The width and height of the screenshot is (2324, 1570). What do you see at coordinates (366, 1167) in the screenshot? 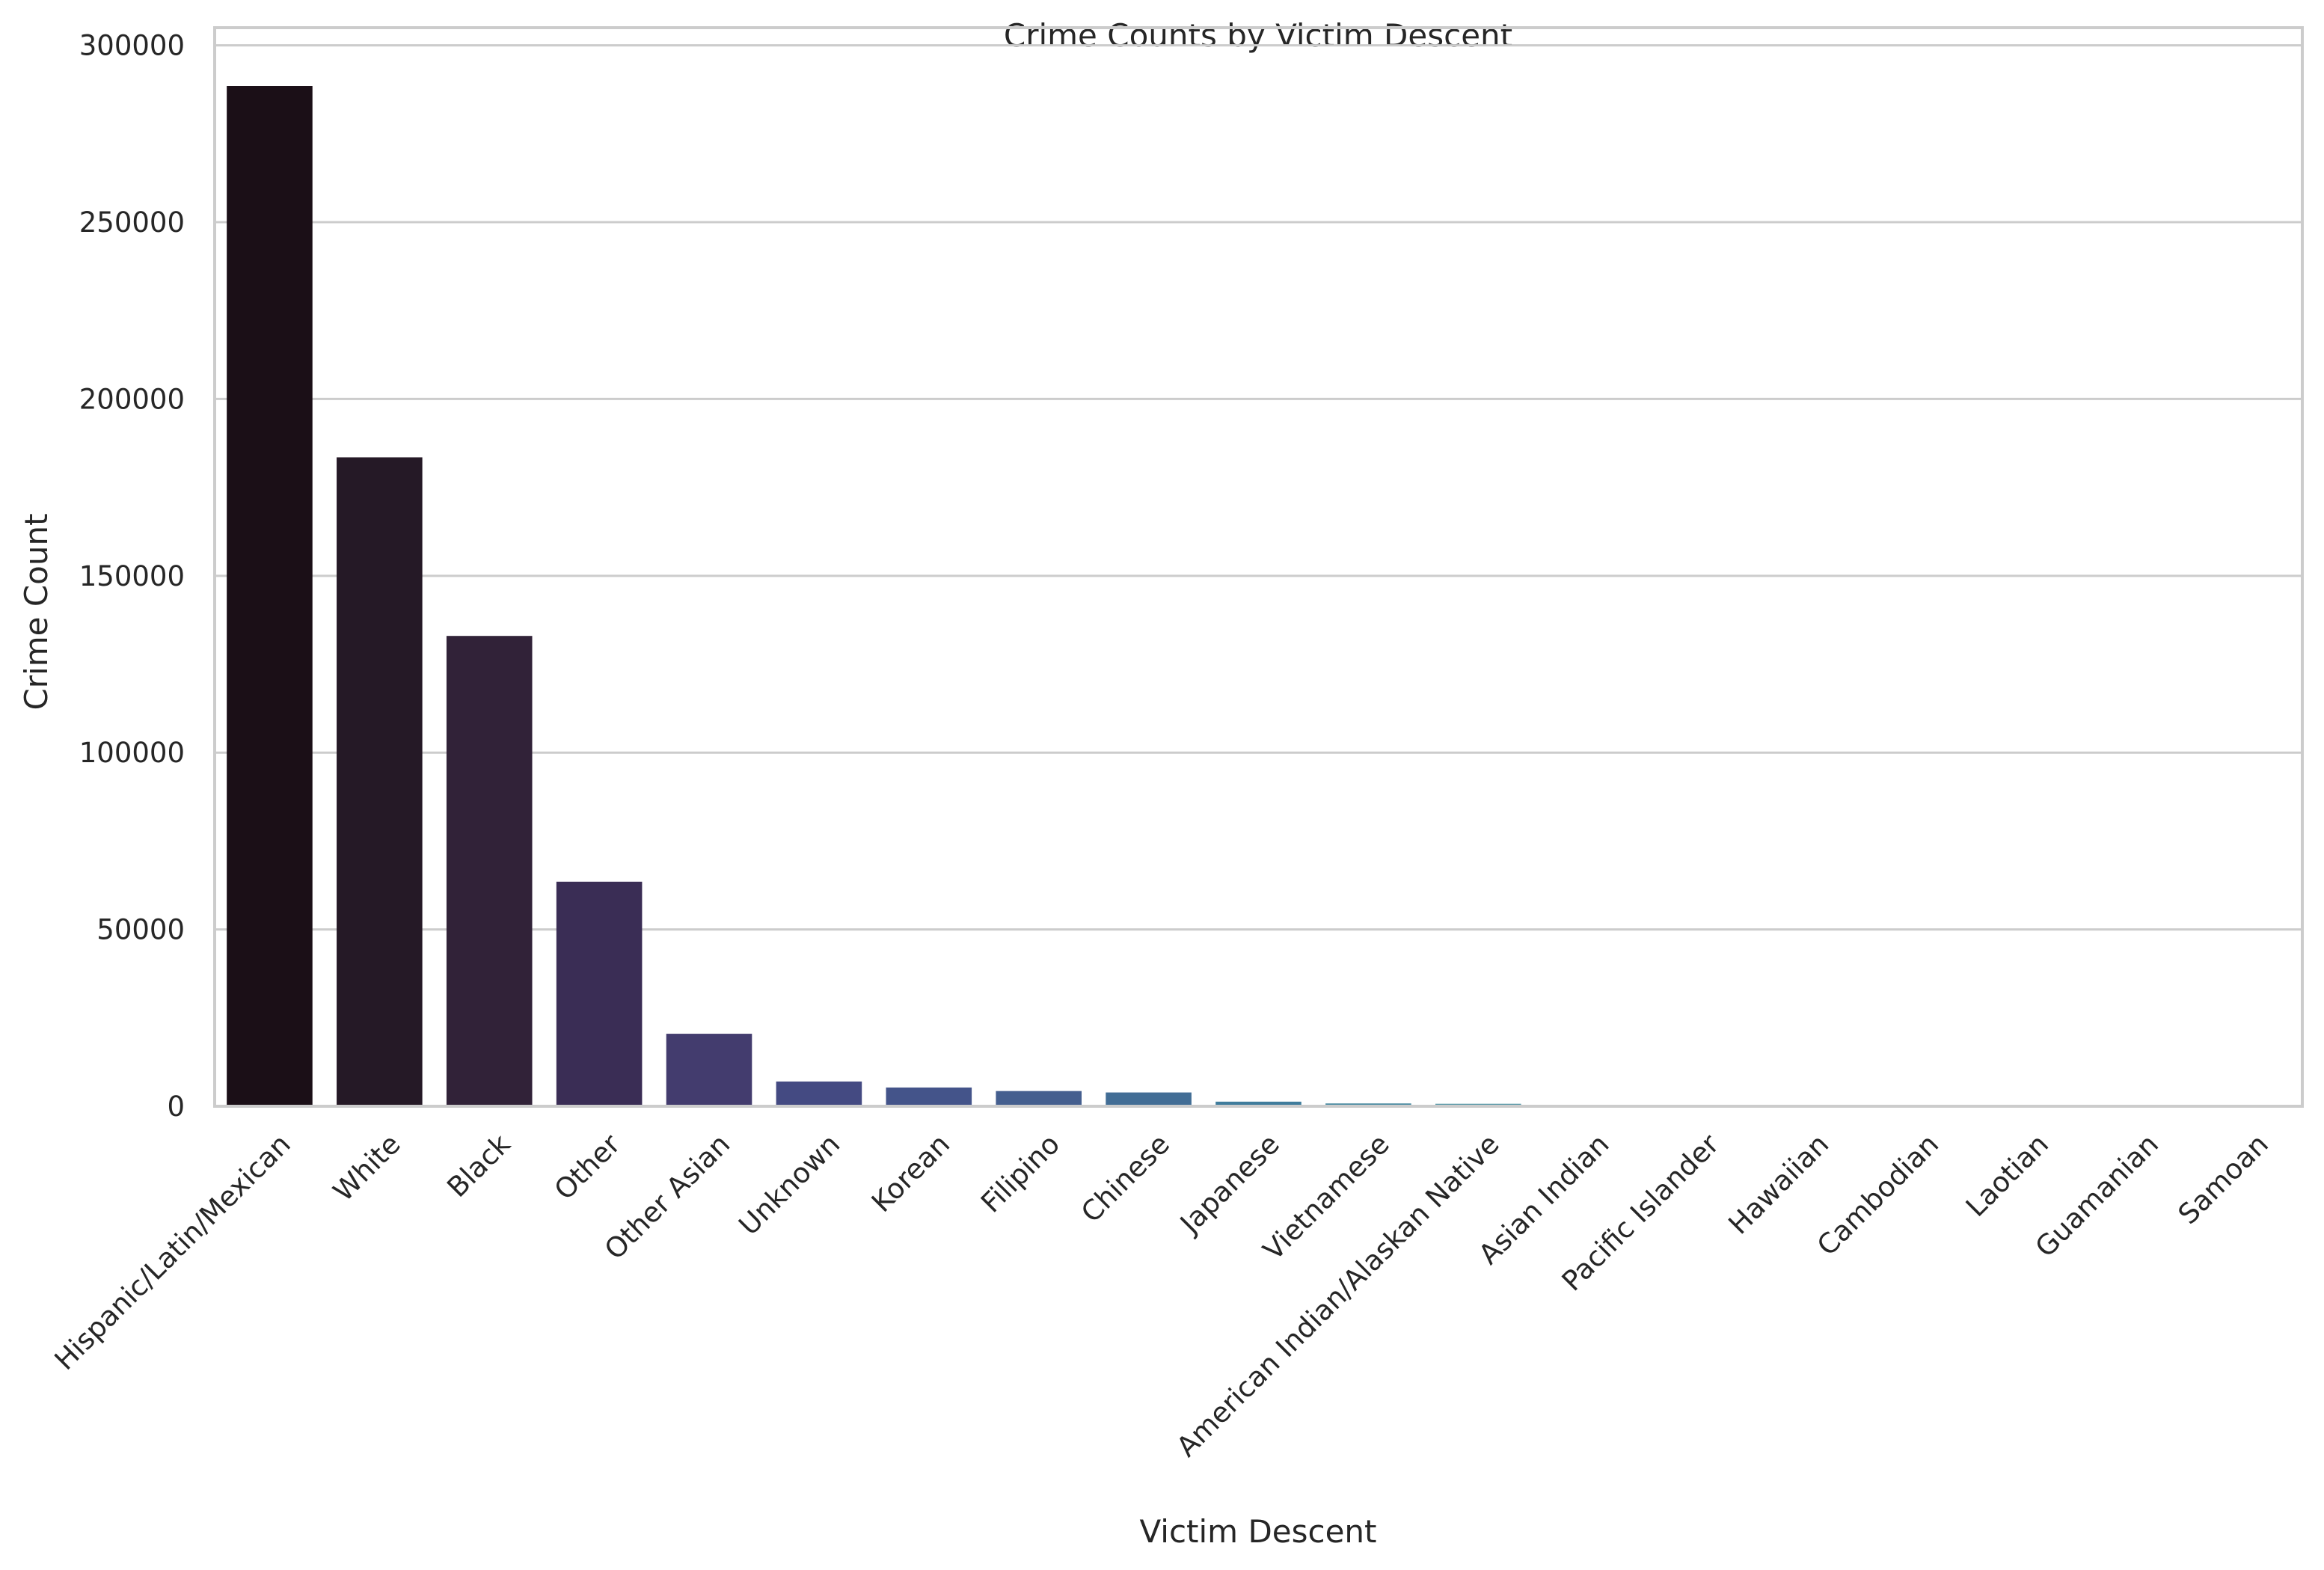
I see `x-tick-label: White` at bounding box center [366, 1167].